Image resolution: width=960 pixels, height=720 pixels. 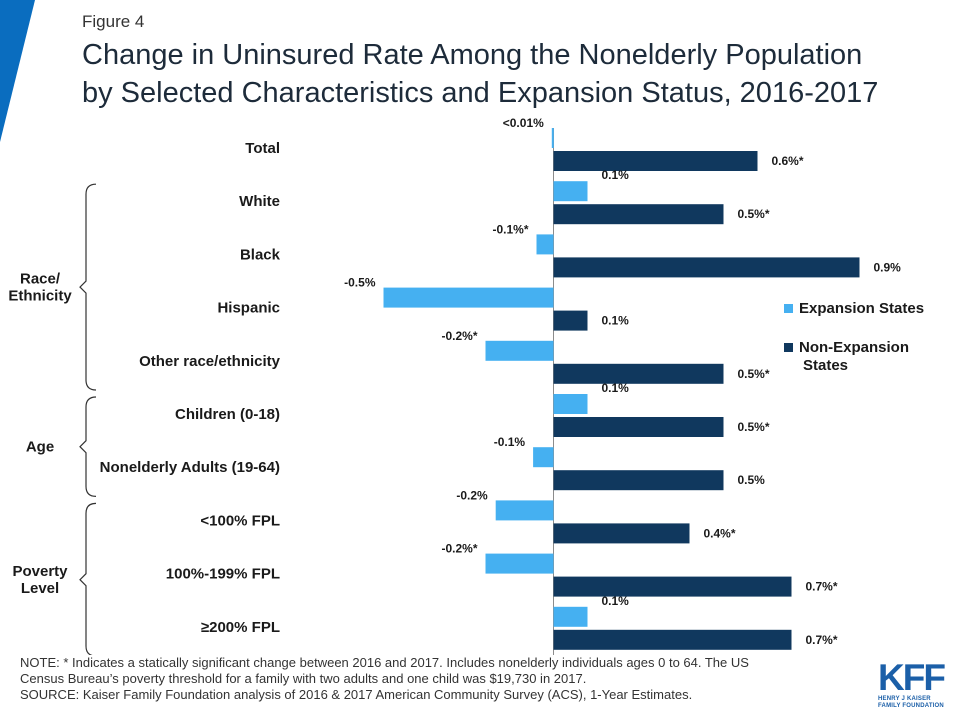 What do you see at coordinates (523, 123) in the screenshot?
I see `data-label: <0.01%` at bounding box center [523, 123].